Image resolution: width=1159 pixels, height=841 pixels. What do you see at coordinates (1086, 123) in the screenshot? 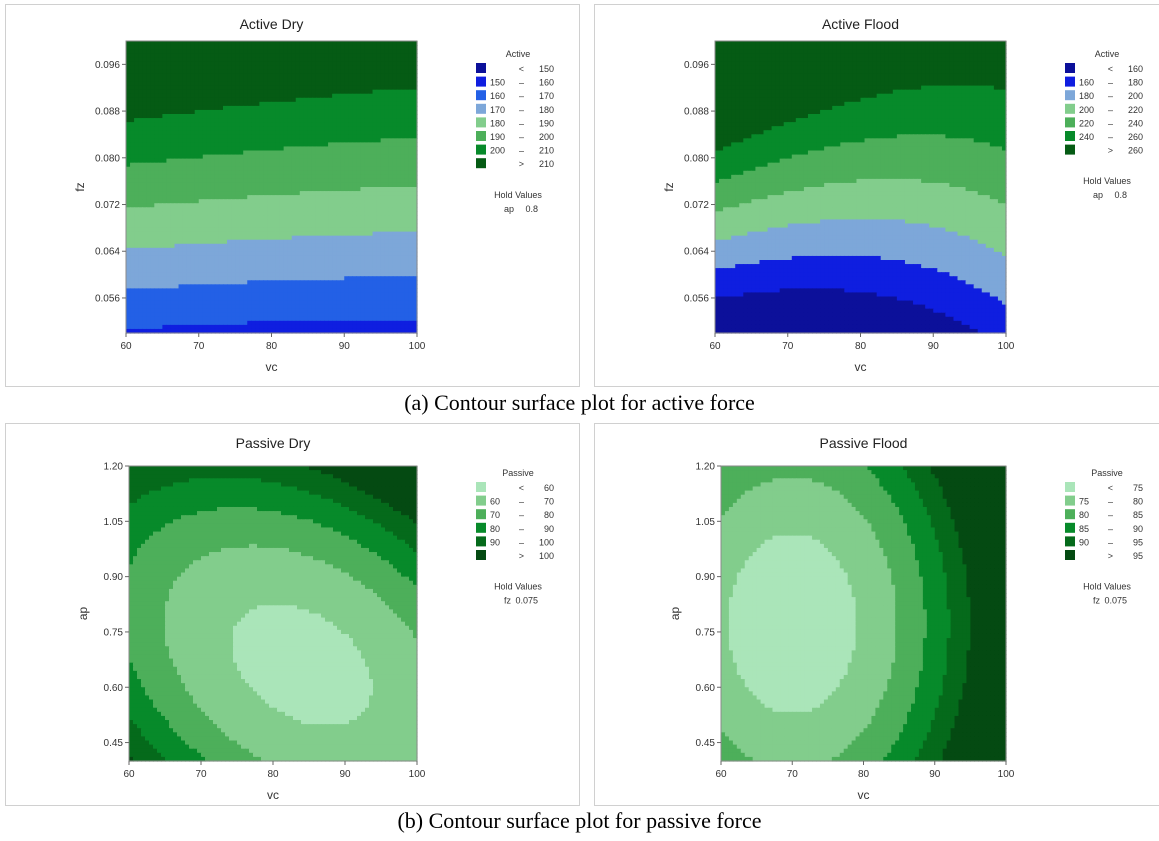
I see `legend-item-low: 220` at bounding box center [1086, 123].